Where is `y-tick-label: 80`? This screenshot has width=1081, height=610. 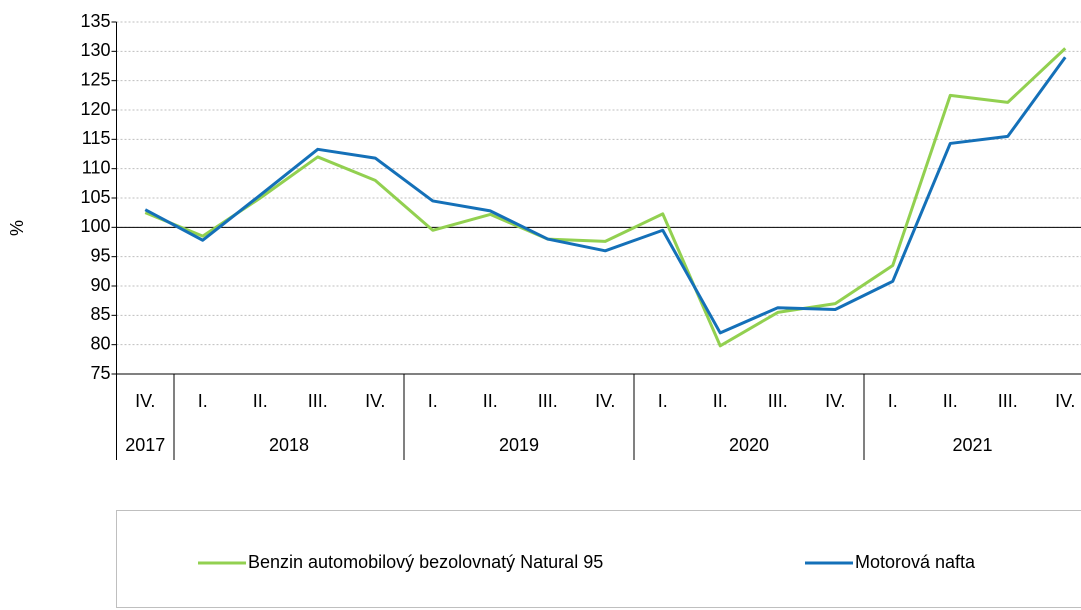
y-tick-label: 80 is located at coordinates (100, 343).